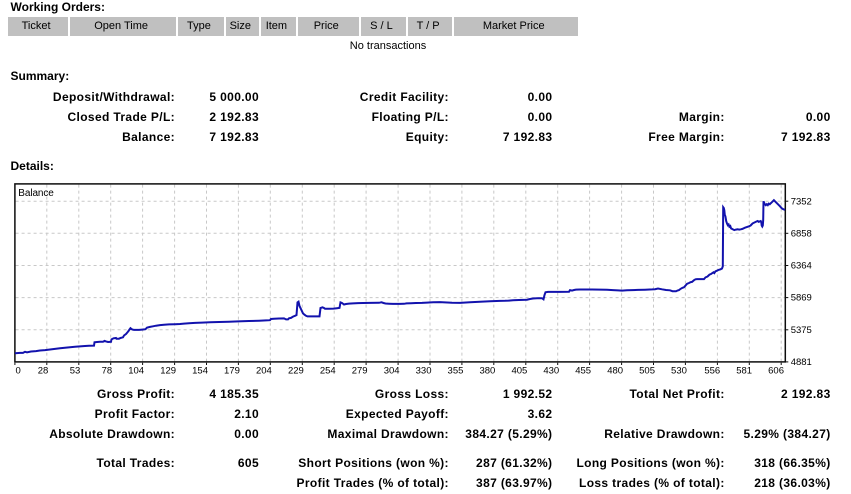 Image resolution: width=851 pixels, height=494 pixels. What do you see at coordinates (679, 371) in the screenshot?
I see `svg-text: 530` at bounding box center [679, 371].